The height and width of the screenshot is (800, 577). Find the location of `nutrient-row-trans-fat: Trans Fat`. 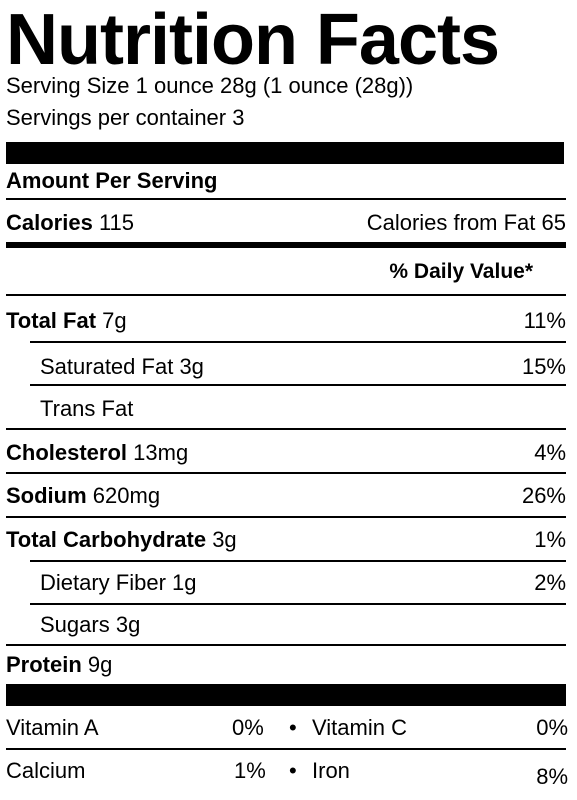

nutrient-row-trans-fat: Trans Fat is located at coordinates (303, 409).